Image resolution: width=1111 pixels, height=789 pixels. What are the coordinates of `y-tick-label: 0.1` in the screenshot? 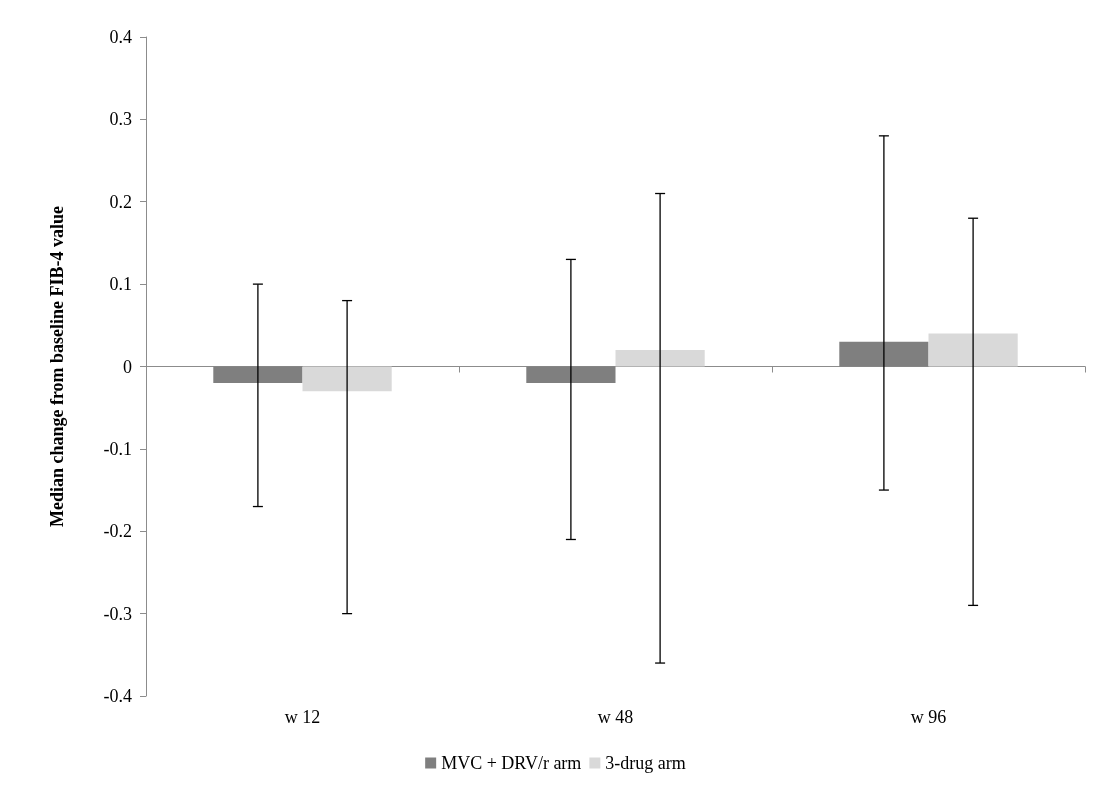 It's located at (120, 284).